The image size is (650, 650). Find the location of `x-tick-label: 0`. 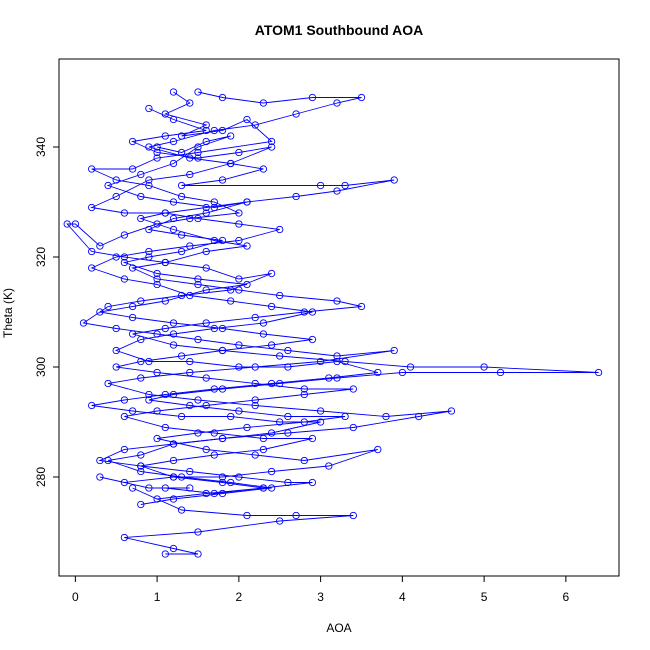

x-tick-label: 0 is located at coordinates (75, 597).